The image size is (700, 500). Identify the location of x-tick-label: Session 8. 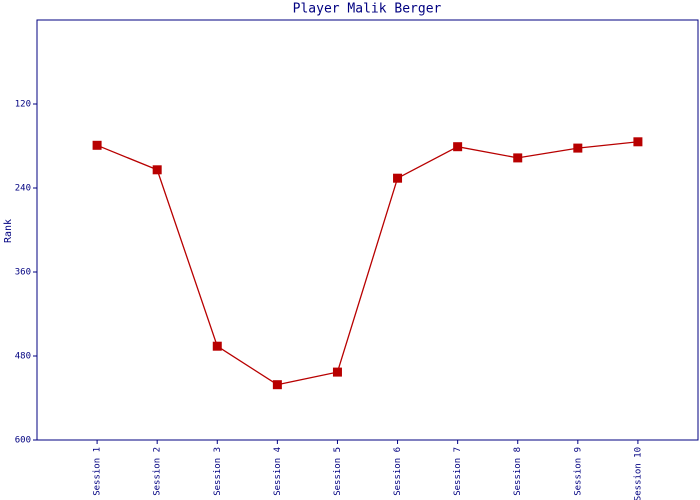
(518, 471).